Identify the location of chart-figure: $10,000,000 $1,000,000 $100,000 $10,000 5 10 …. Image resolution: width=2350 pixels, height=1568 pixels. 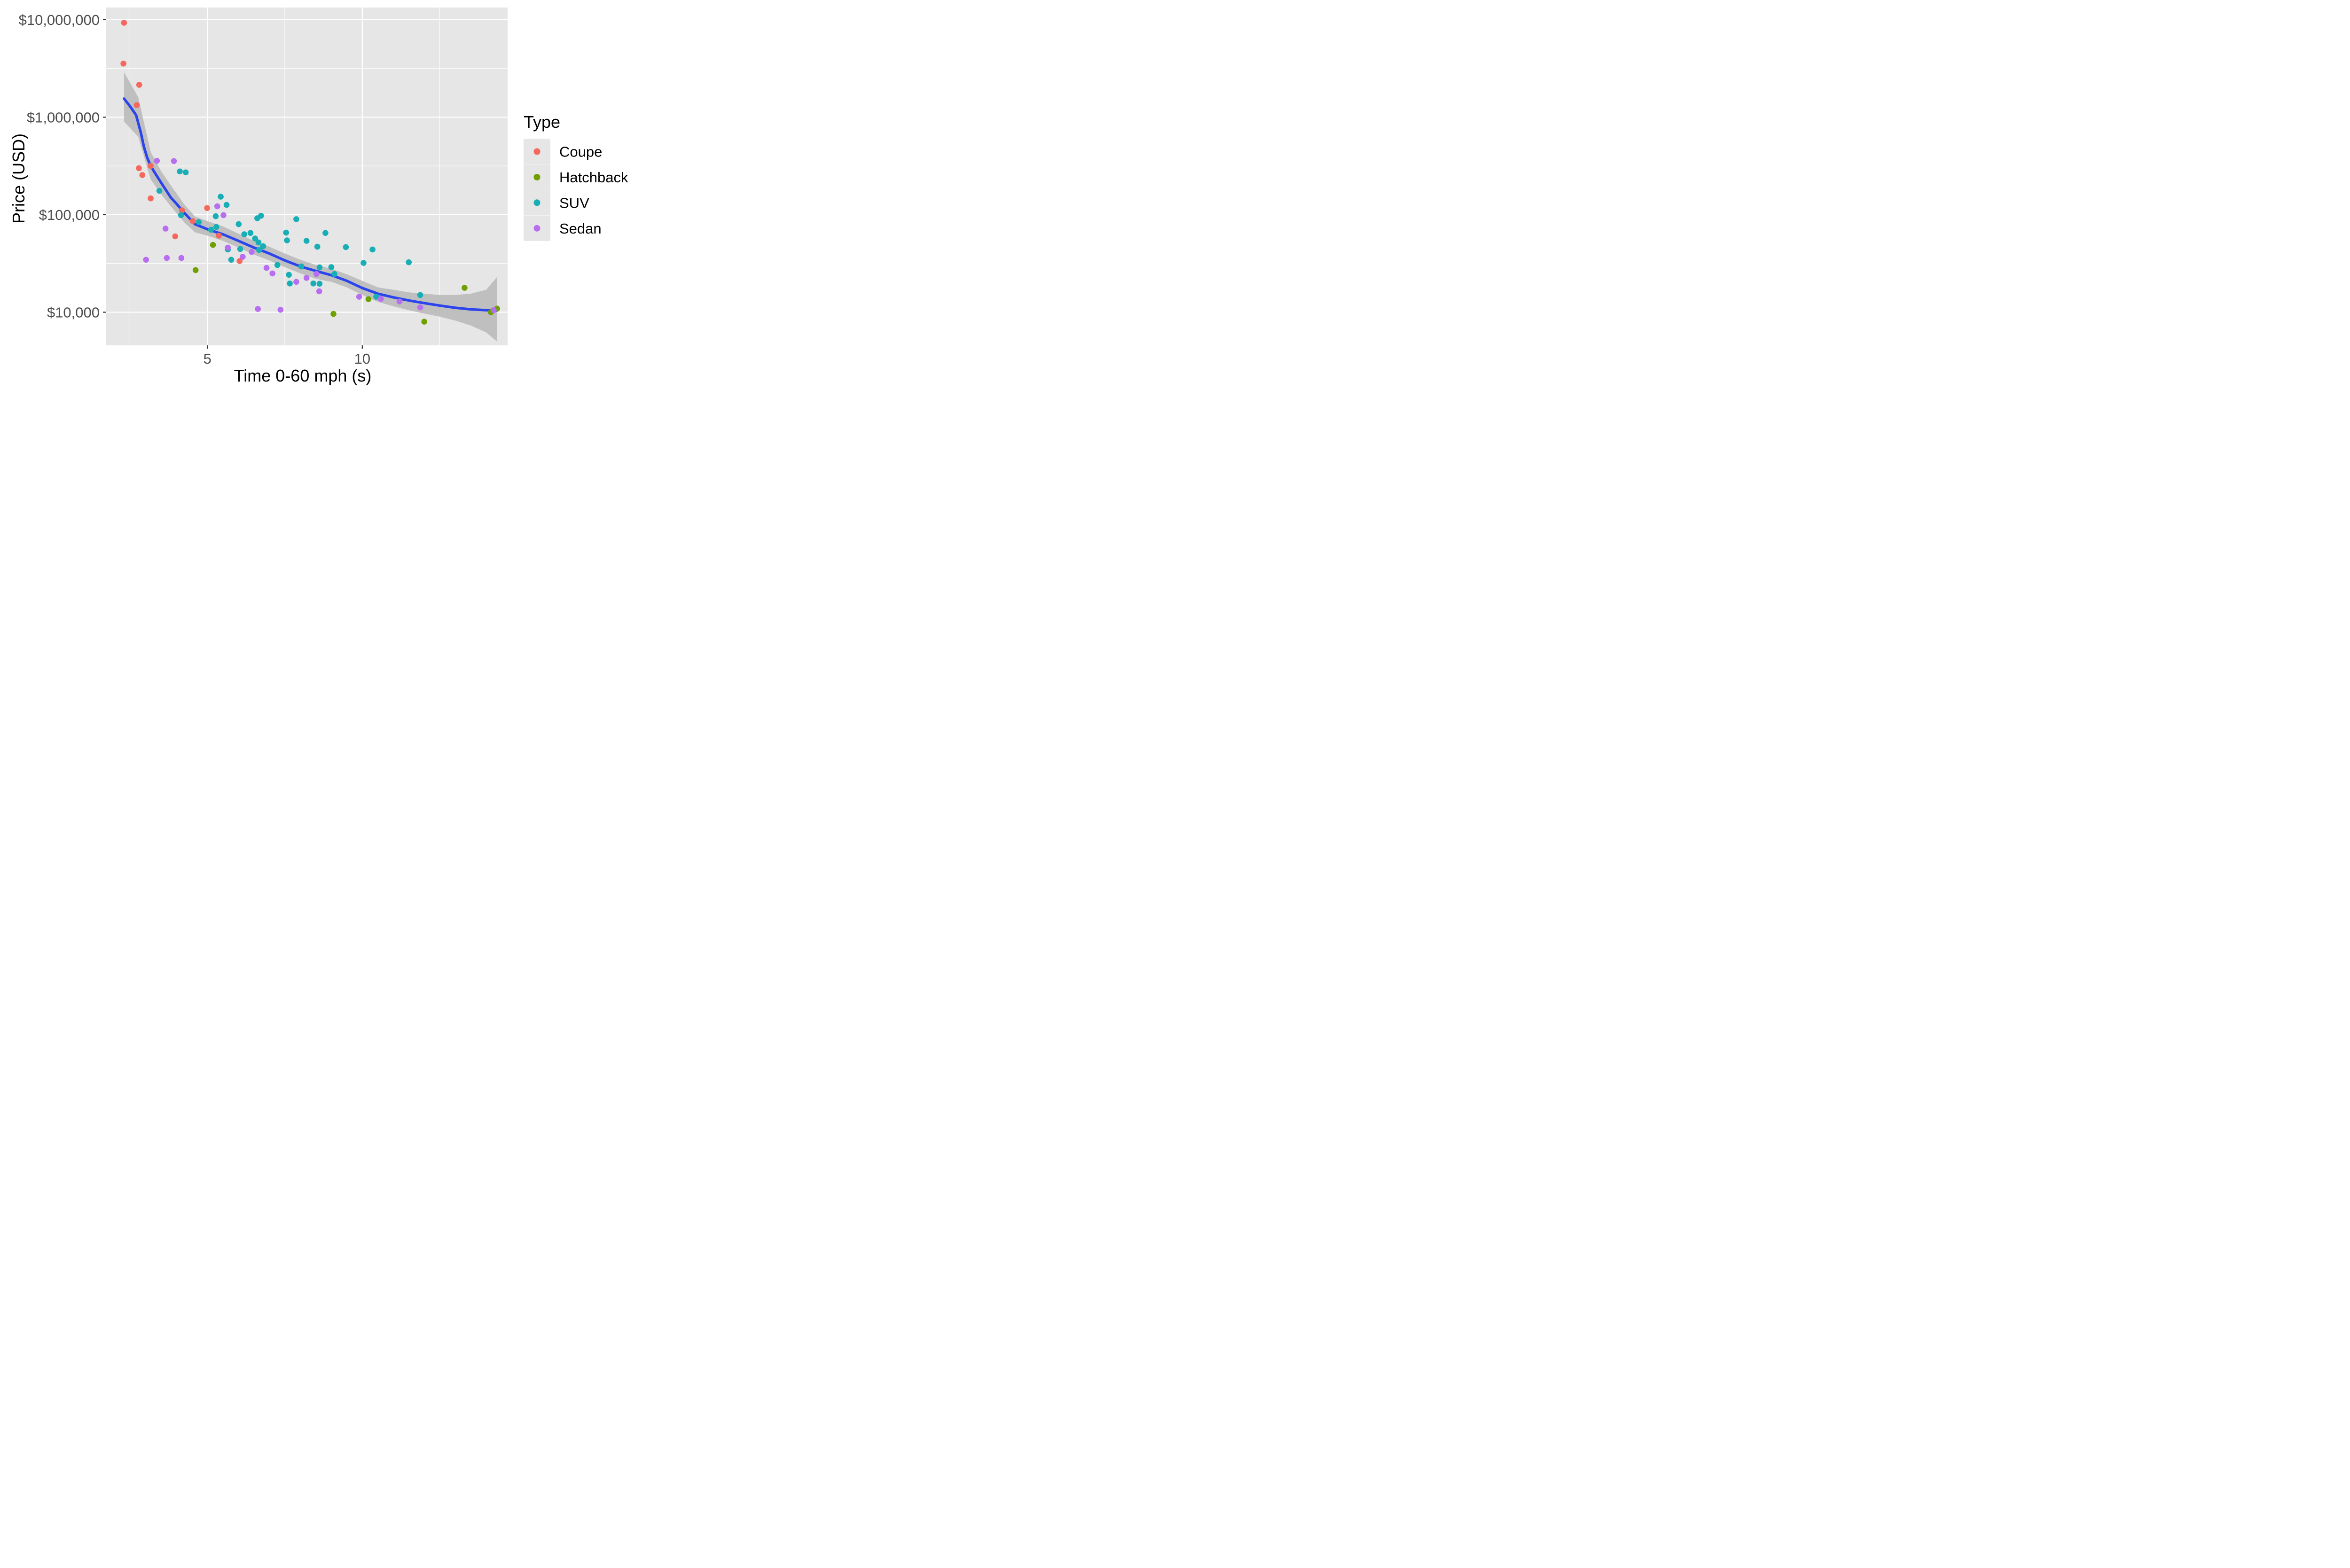
(317, 196).